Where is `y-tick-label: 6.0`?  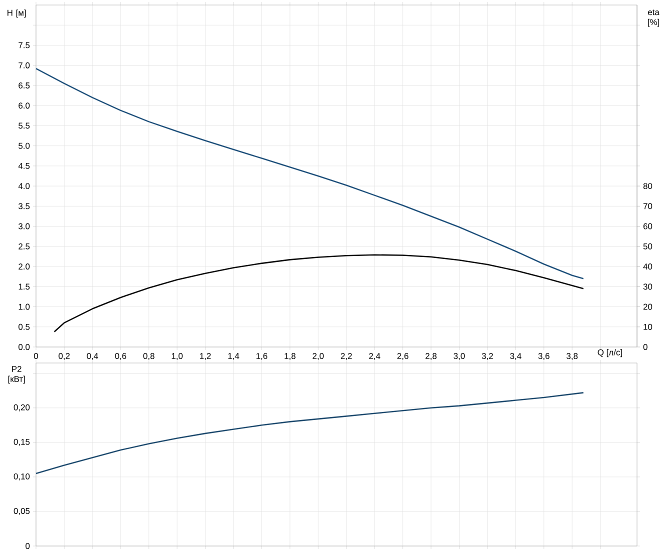
y-tick-label: 6.0 is located at coordinates (24, 105).